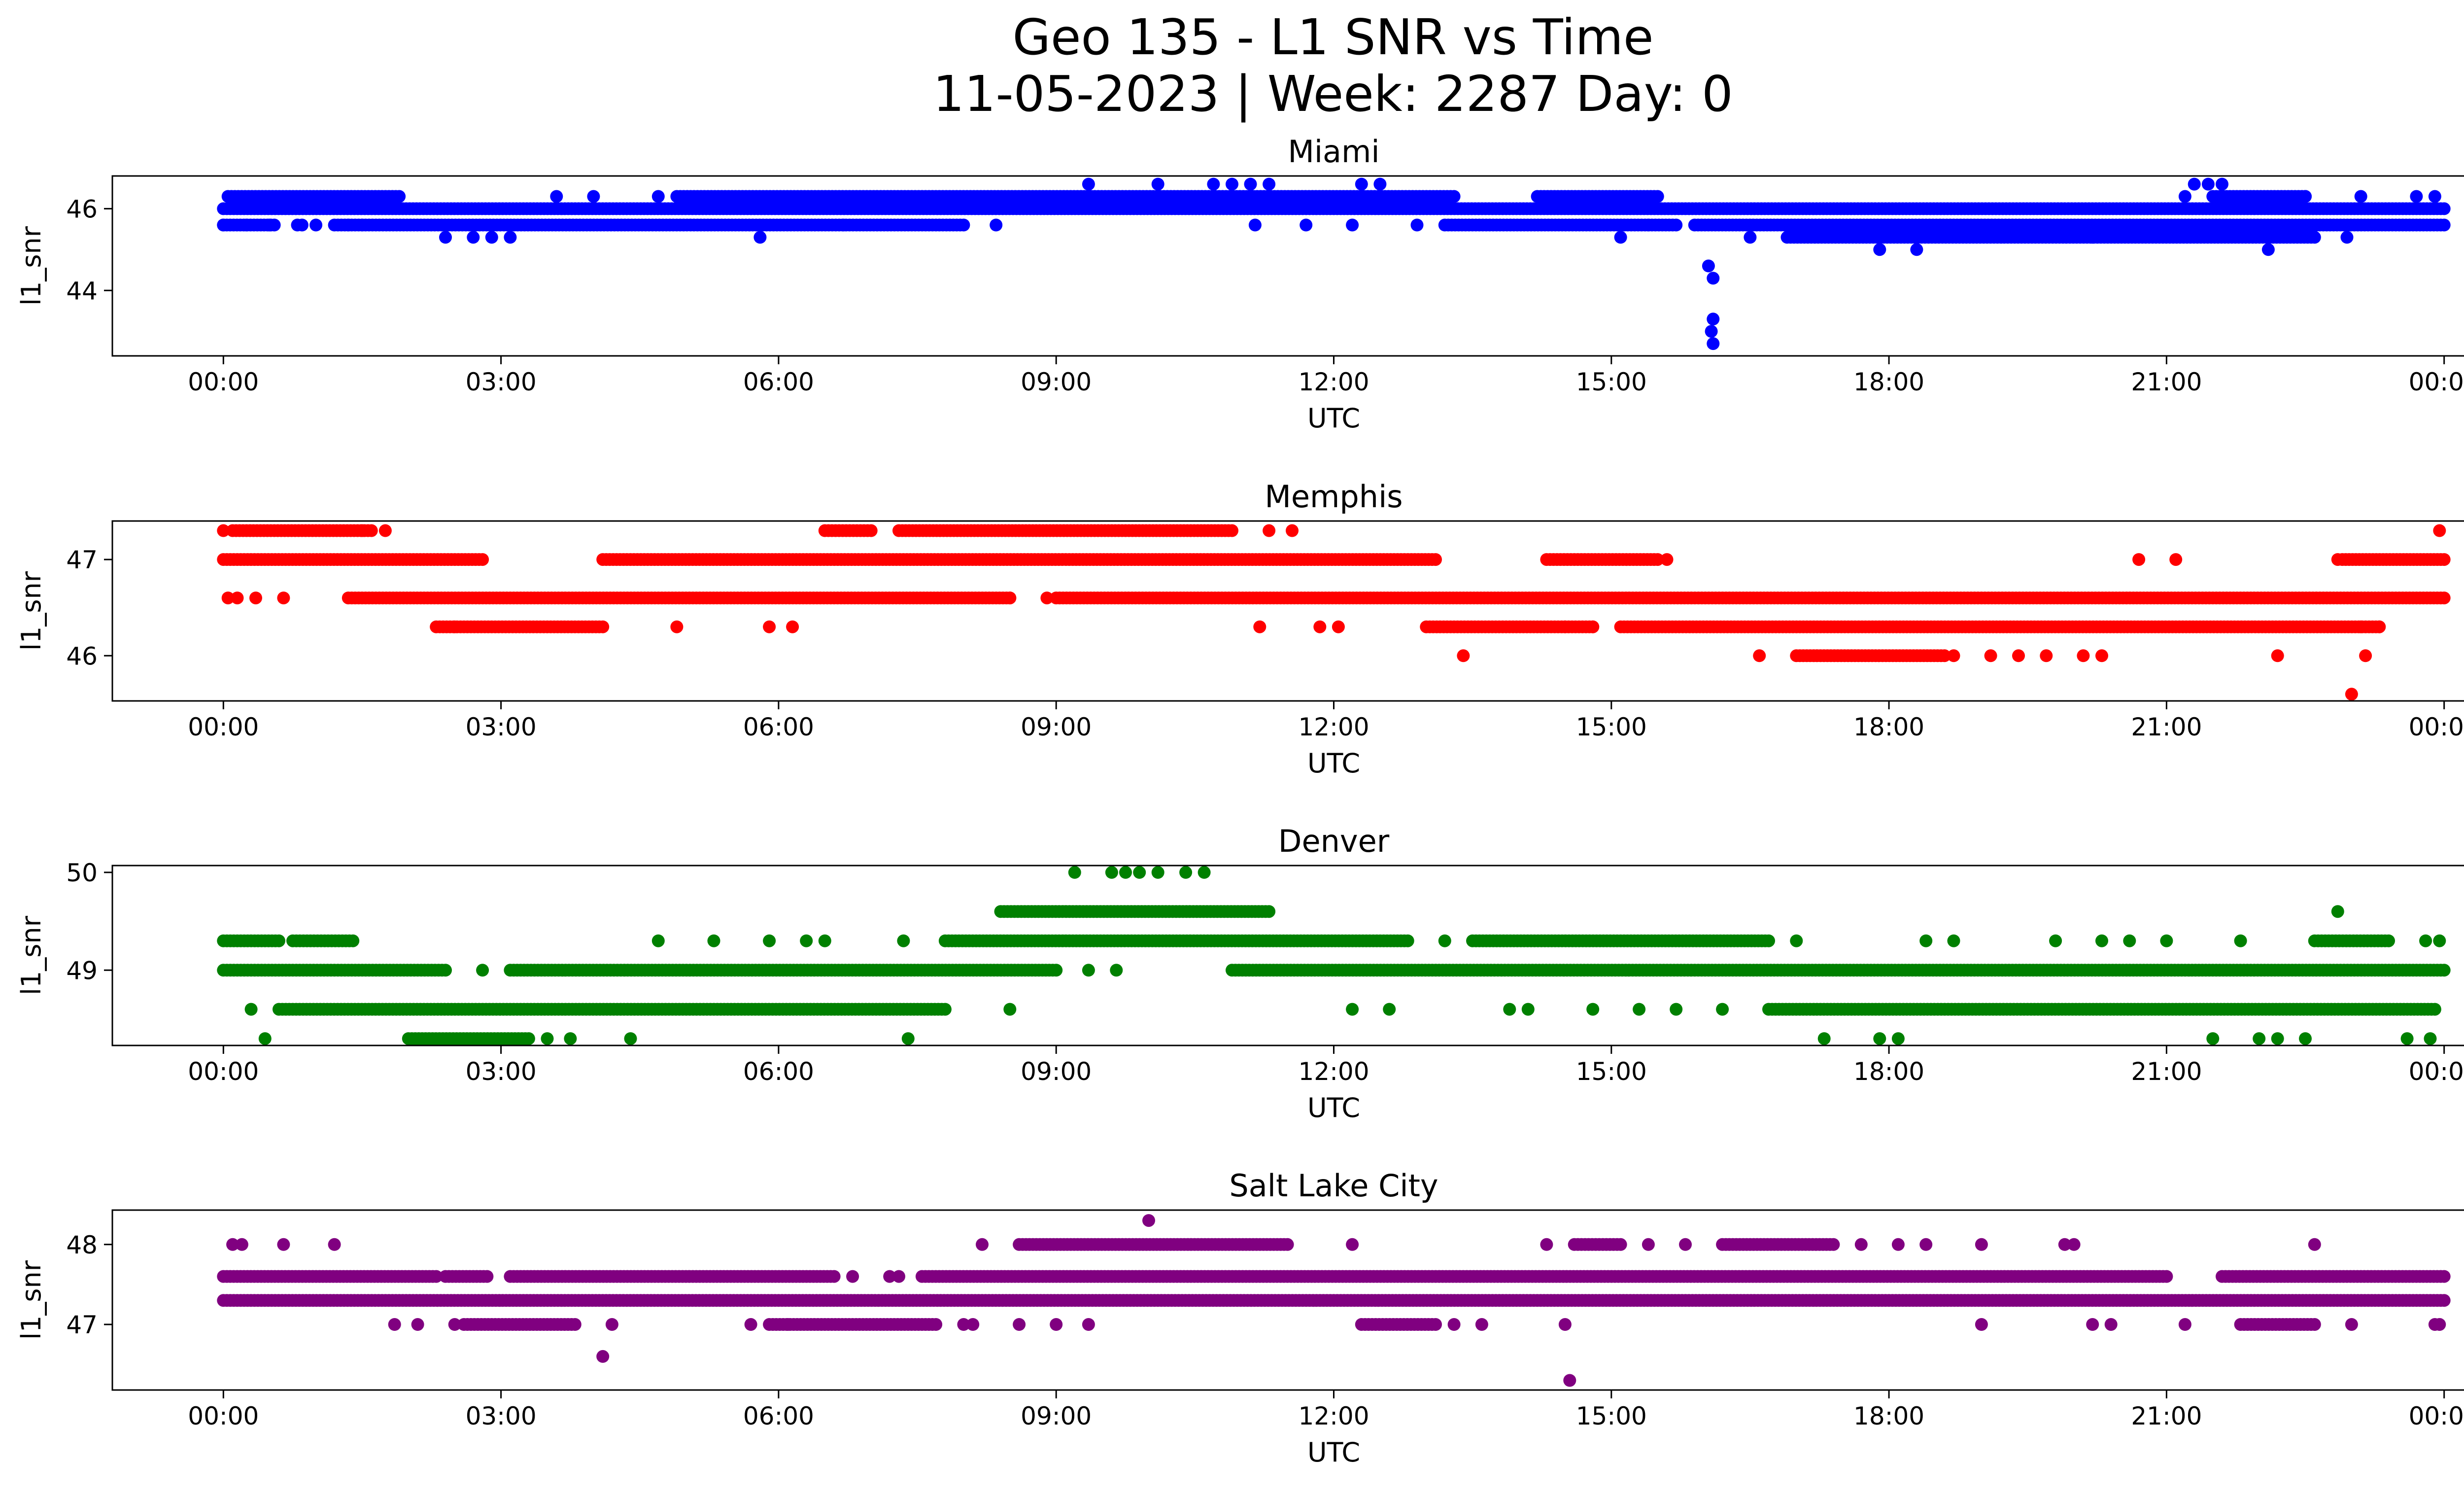 The height and width of the screenshot is (1495, 2464). Describe the element at coordinates (1333, 94) in the screenshot. I see `figure-title-line-2: 11-05-2023 | Week: 2287 Day: 0` at that location.